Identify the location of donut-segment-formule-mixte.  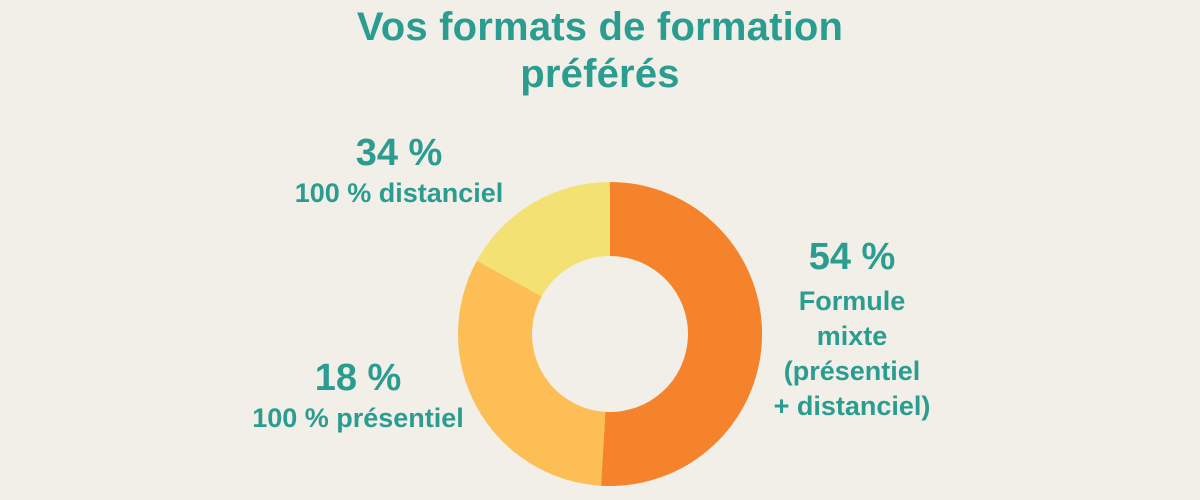
(681, 334).